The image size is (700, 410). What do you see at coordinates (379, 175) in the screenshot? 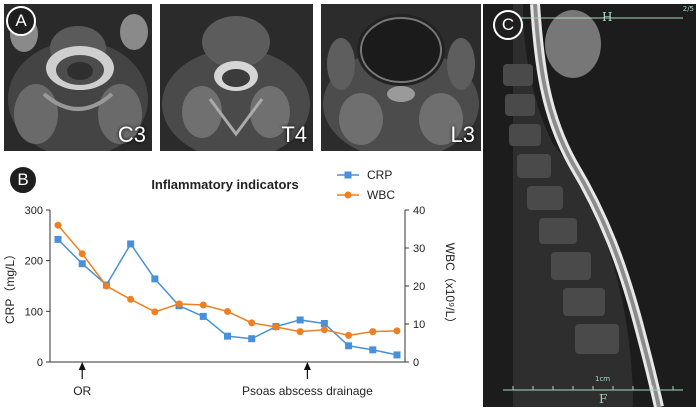
I see `legend-label-crp: CRP` at bounding box center [379, 175].